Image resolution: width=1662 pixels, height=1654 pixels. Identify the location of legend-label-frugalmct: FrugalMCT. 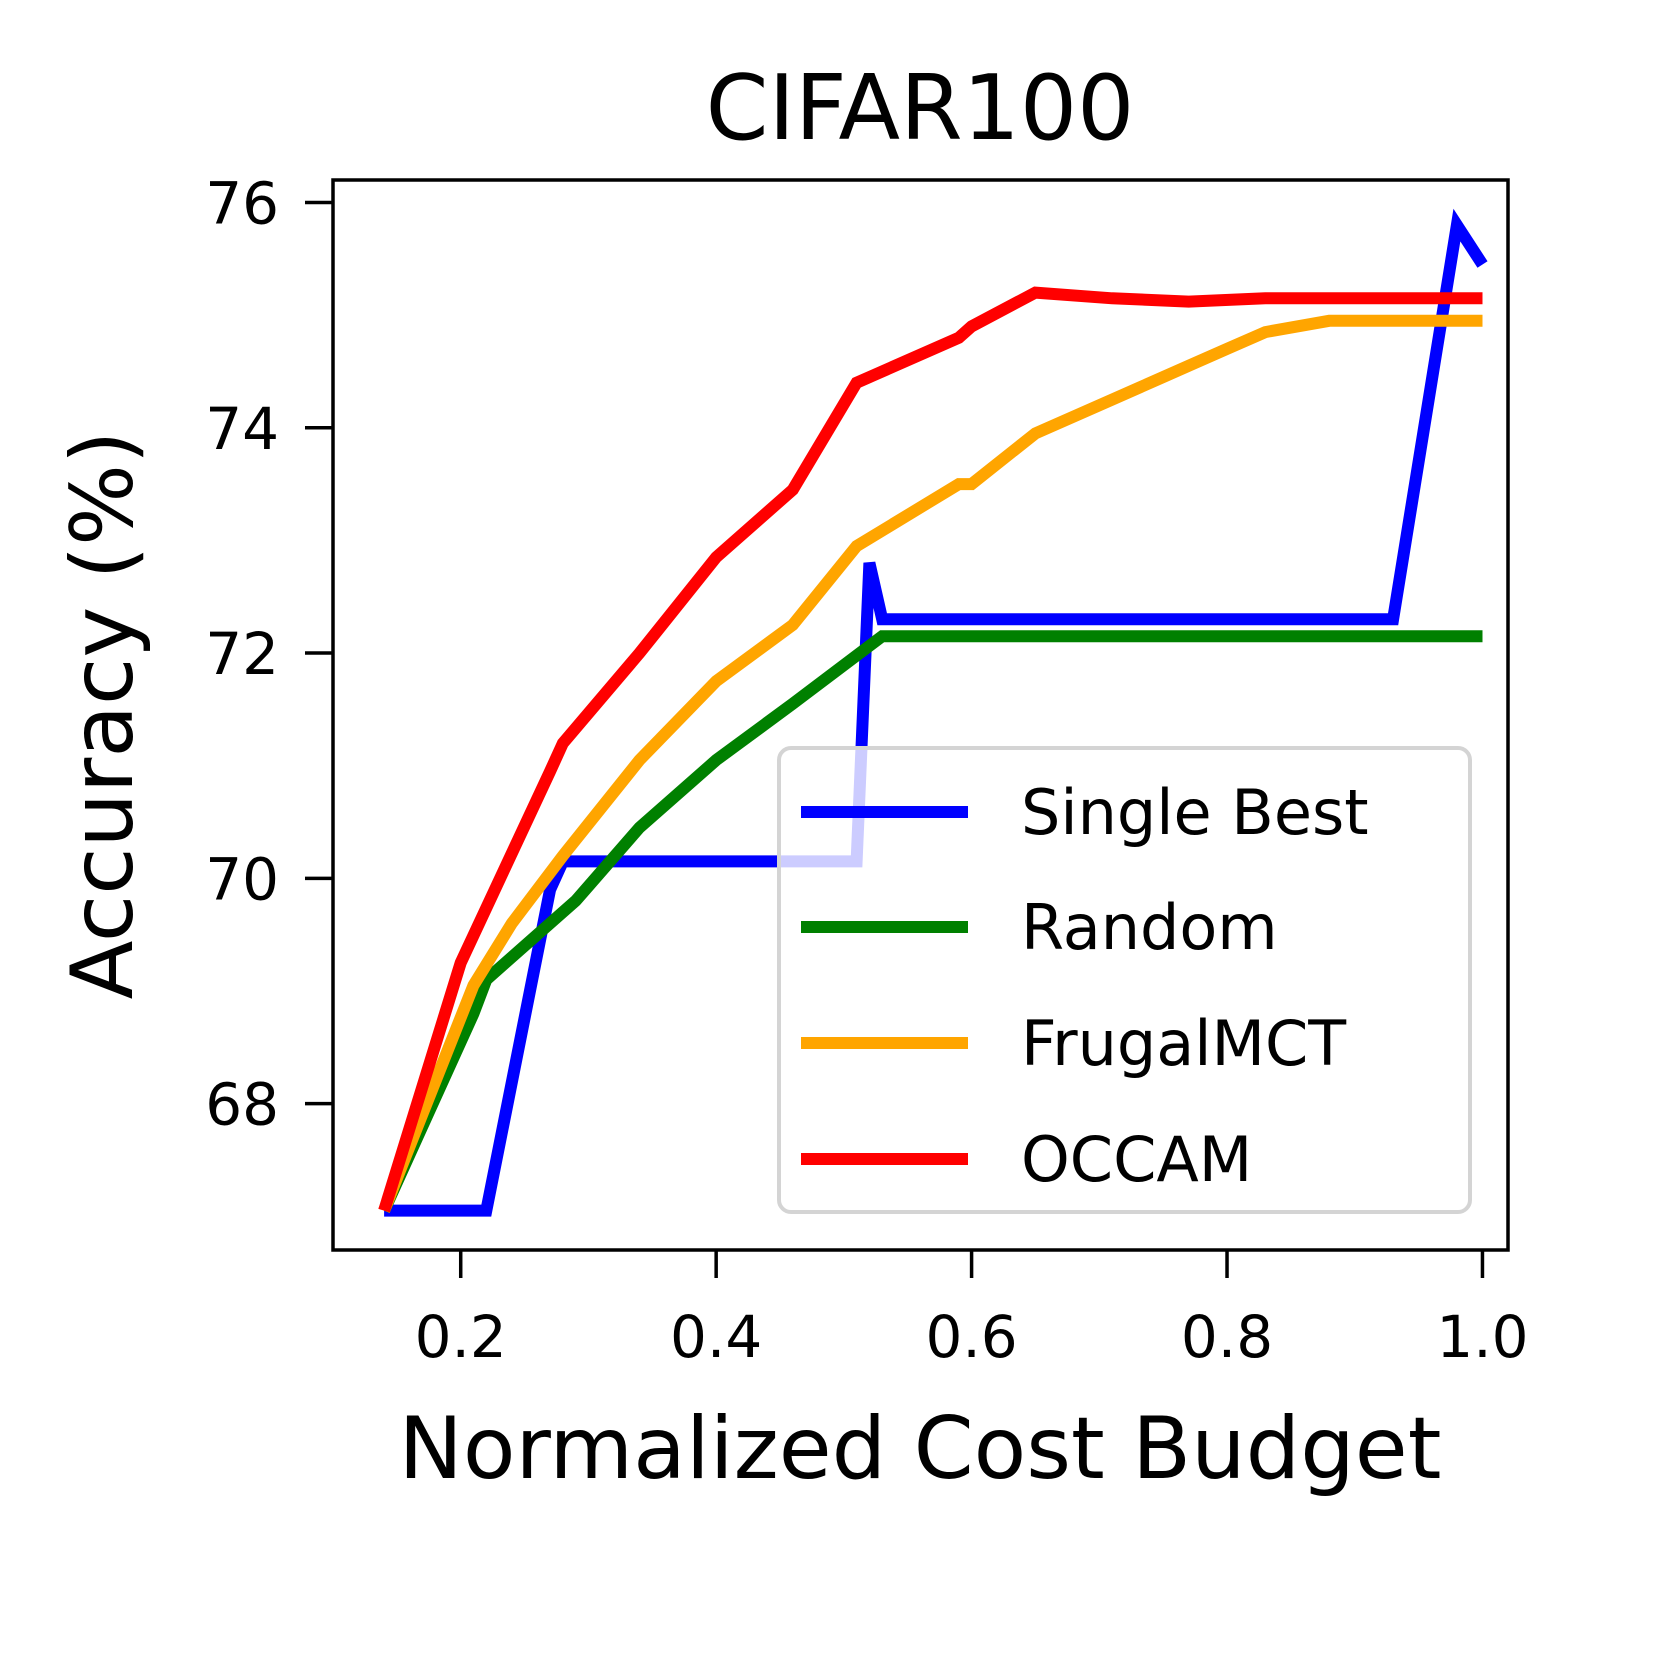
(1184, 1043).